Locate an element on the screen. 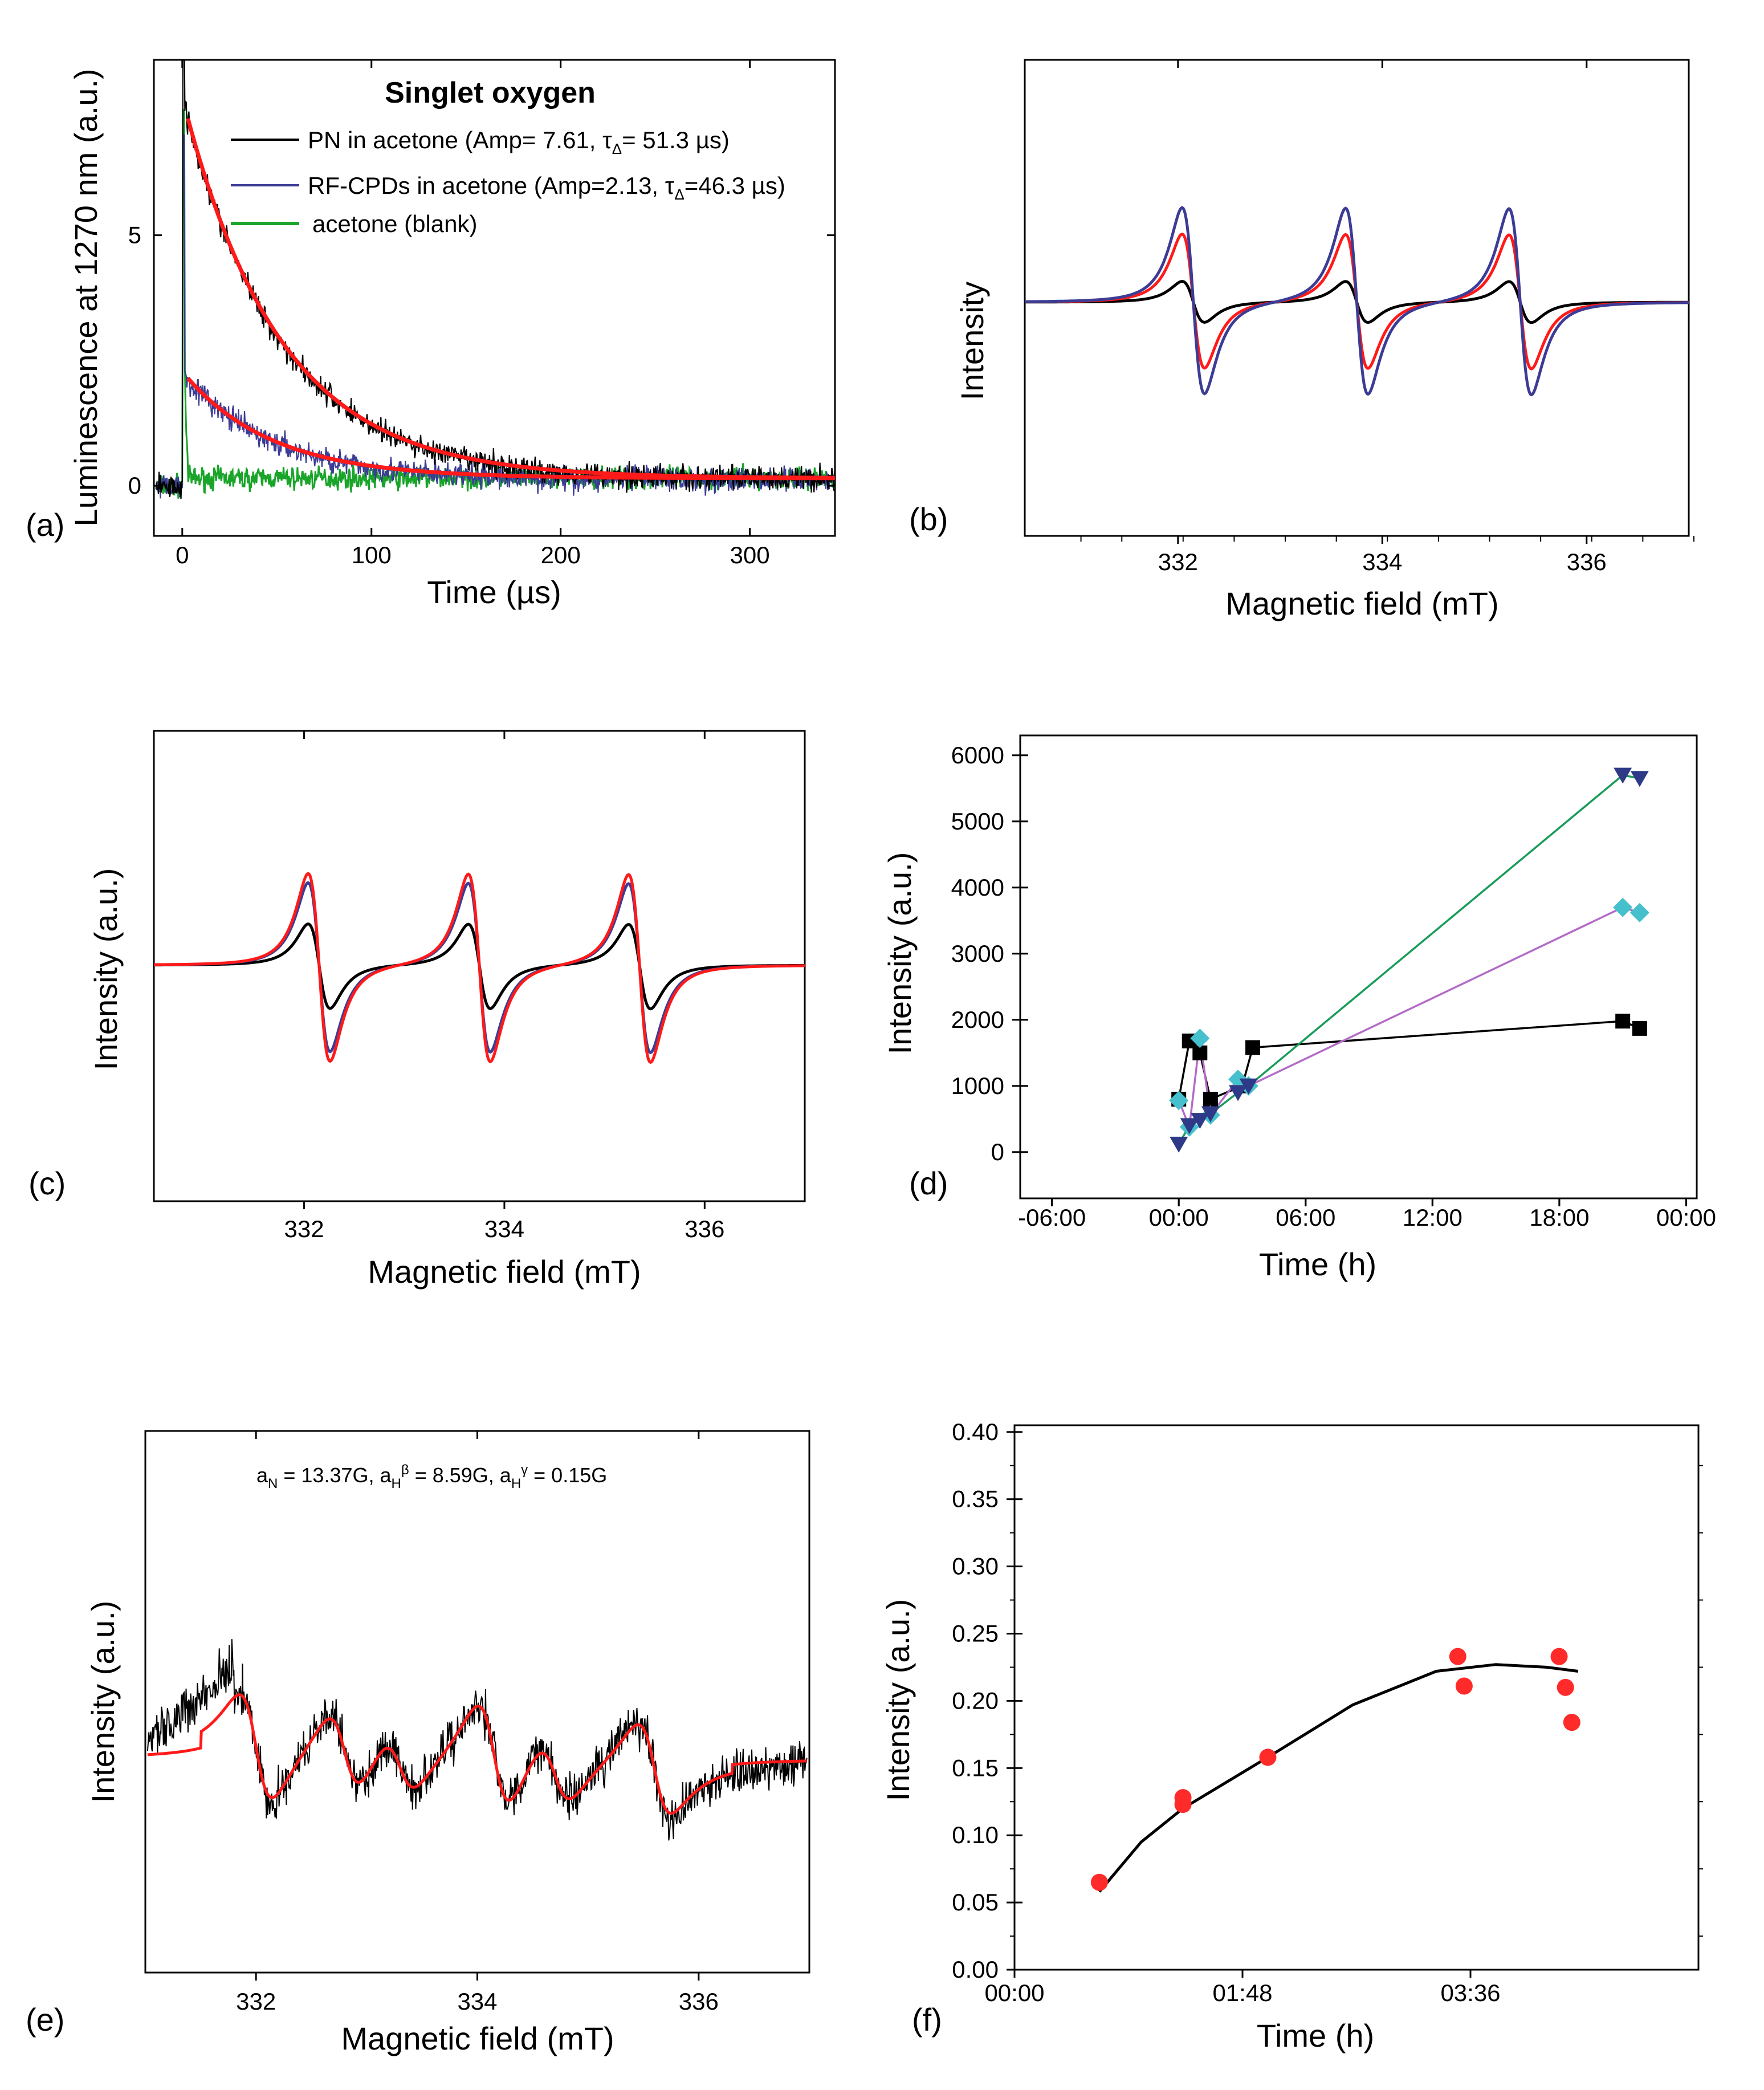 This screenshot has width=1764, height=2090. spectrum-red is located at coordinates (480, 968).